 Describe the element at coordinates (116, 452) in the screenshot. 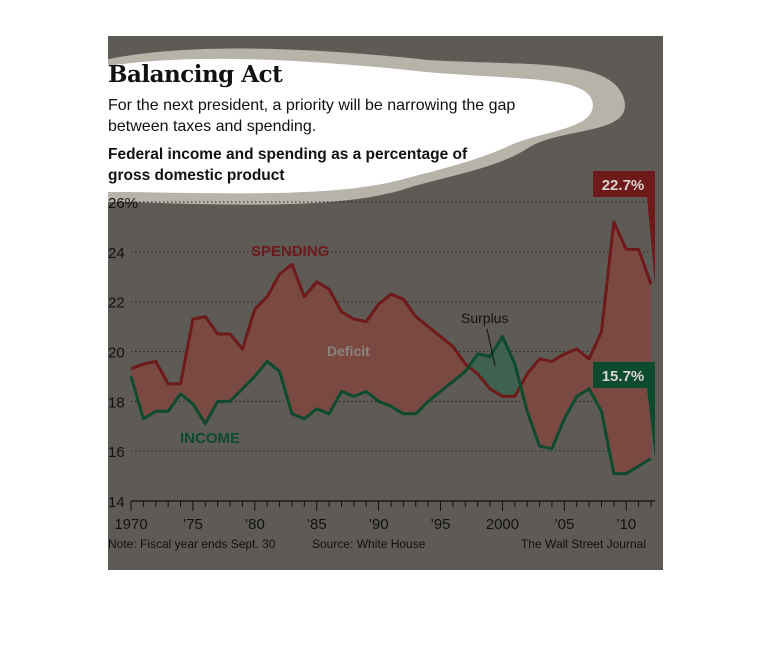

I see `y-tick-label: 16` at that location.